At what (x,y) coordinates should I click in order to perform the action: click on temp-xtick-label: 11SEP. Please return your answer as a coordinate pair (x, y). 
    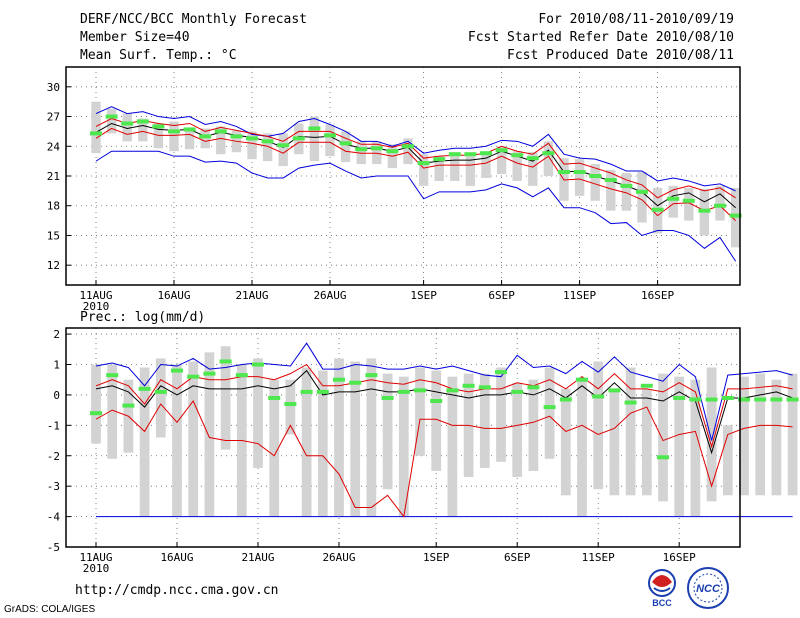
    Looking at the image, I should click on (579, 295).